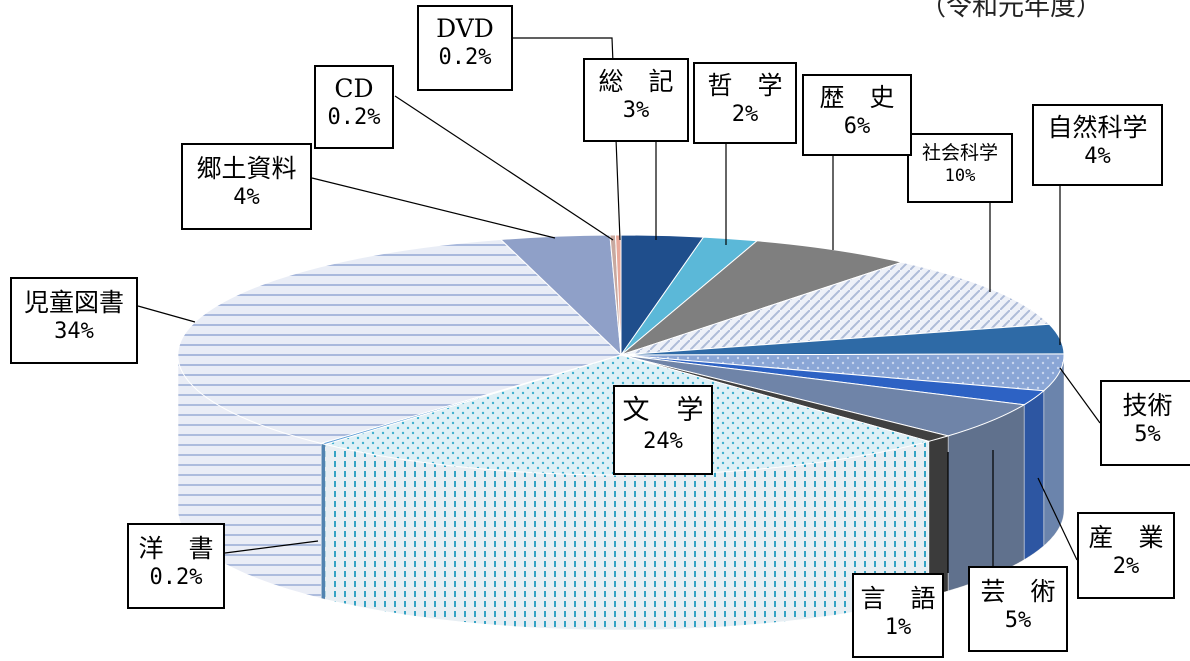 Image resolution: width=1190 pixels, height=661 pixels. Describe the element at coordinates (354, 107) in the screenshot. I see `label-cd: CD 0.2%` at that location.